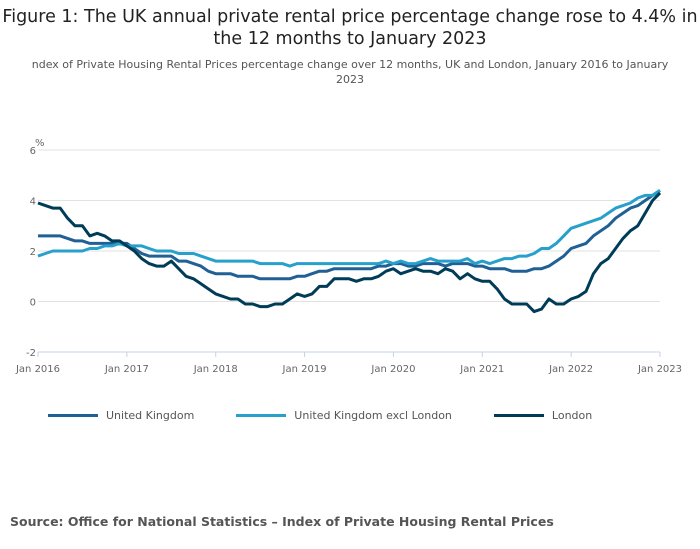  I want to click on x-tick-label: Jan 2019, so click(304, 369).